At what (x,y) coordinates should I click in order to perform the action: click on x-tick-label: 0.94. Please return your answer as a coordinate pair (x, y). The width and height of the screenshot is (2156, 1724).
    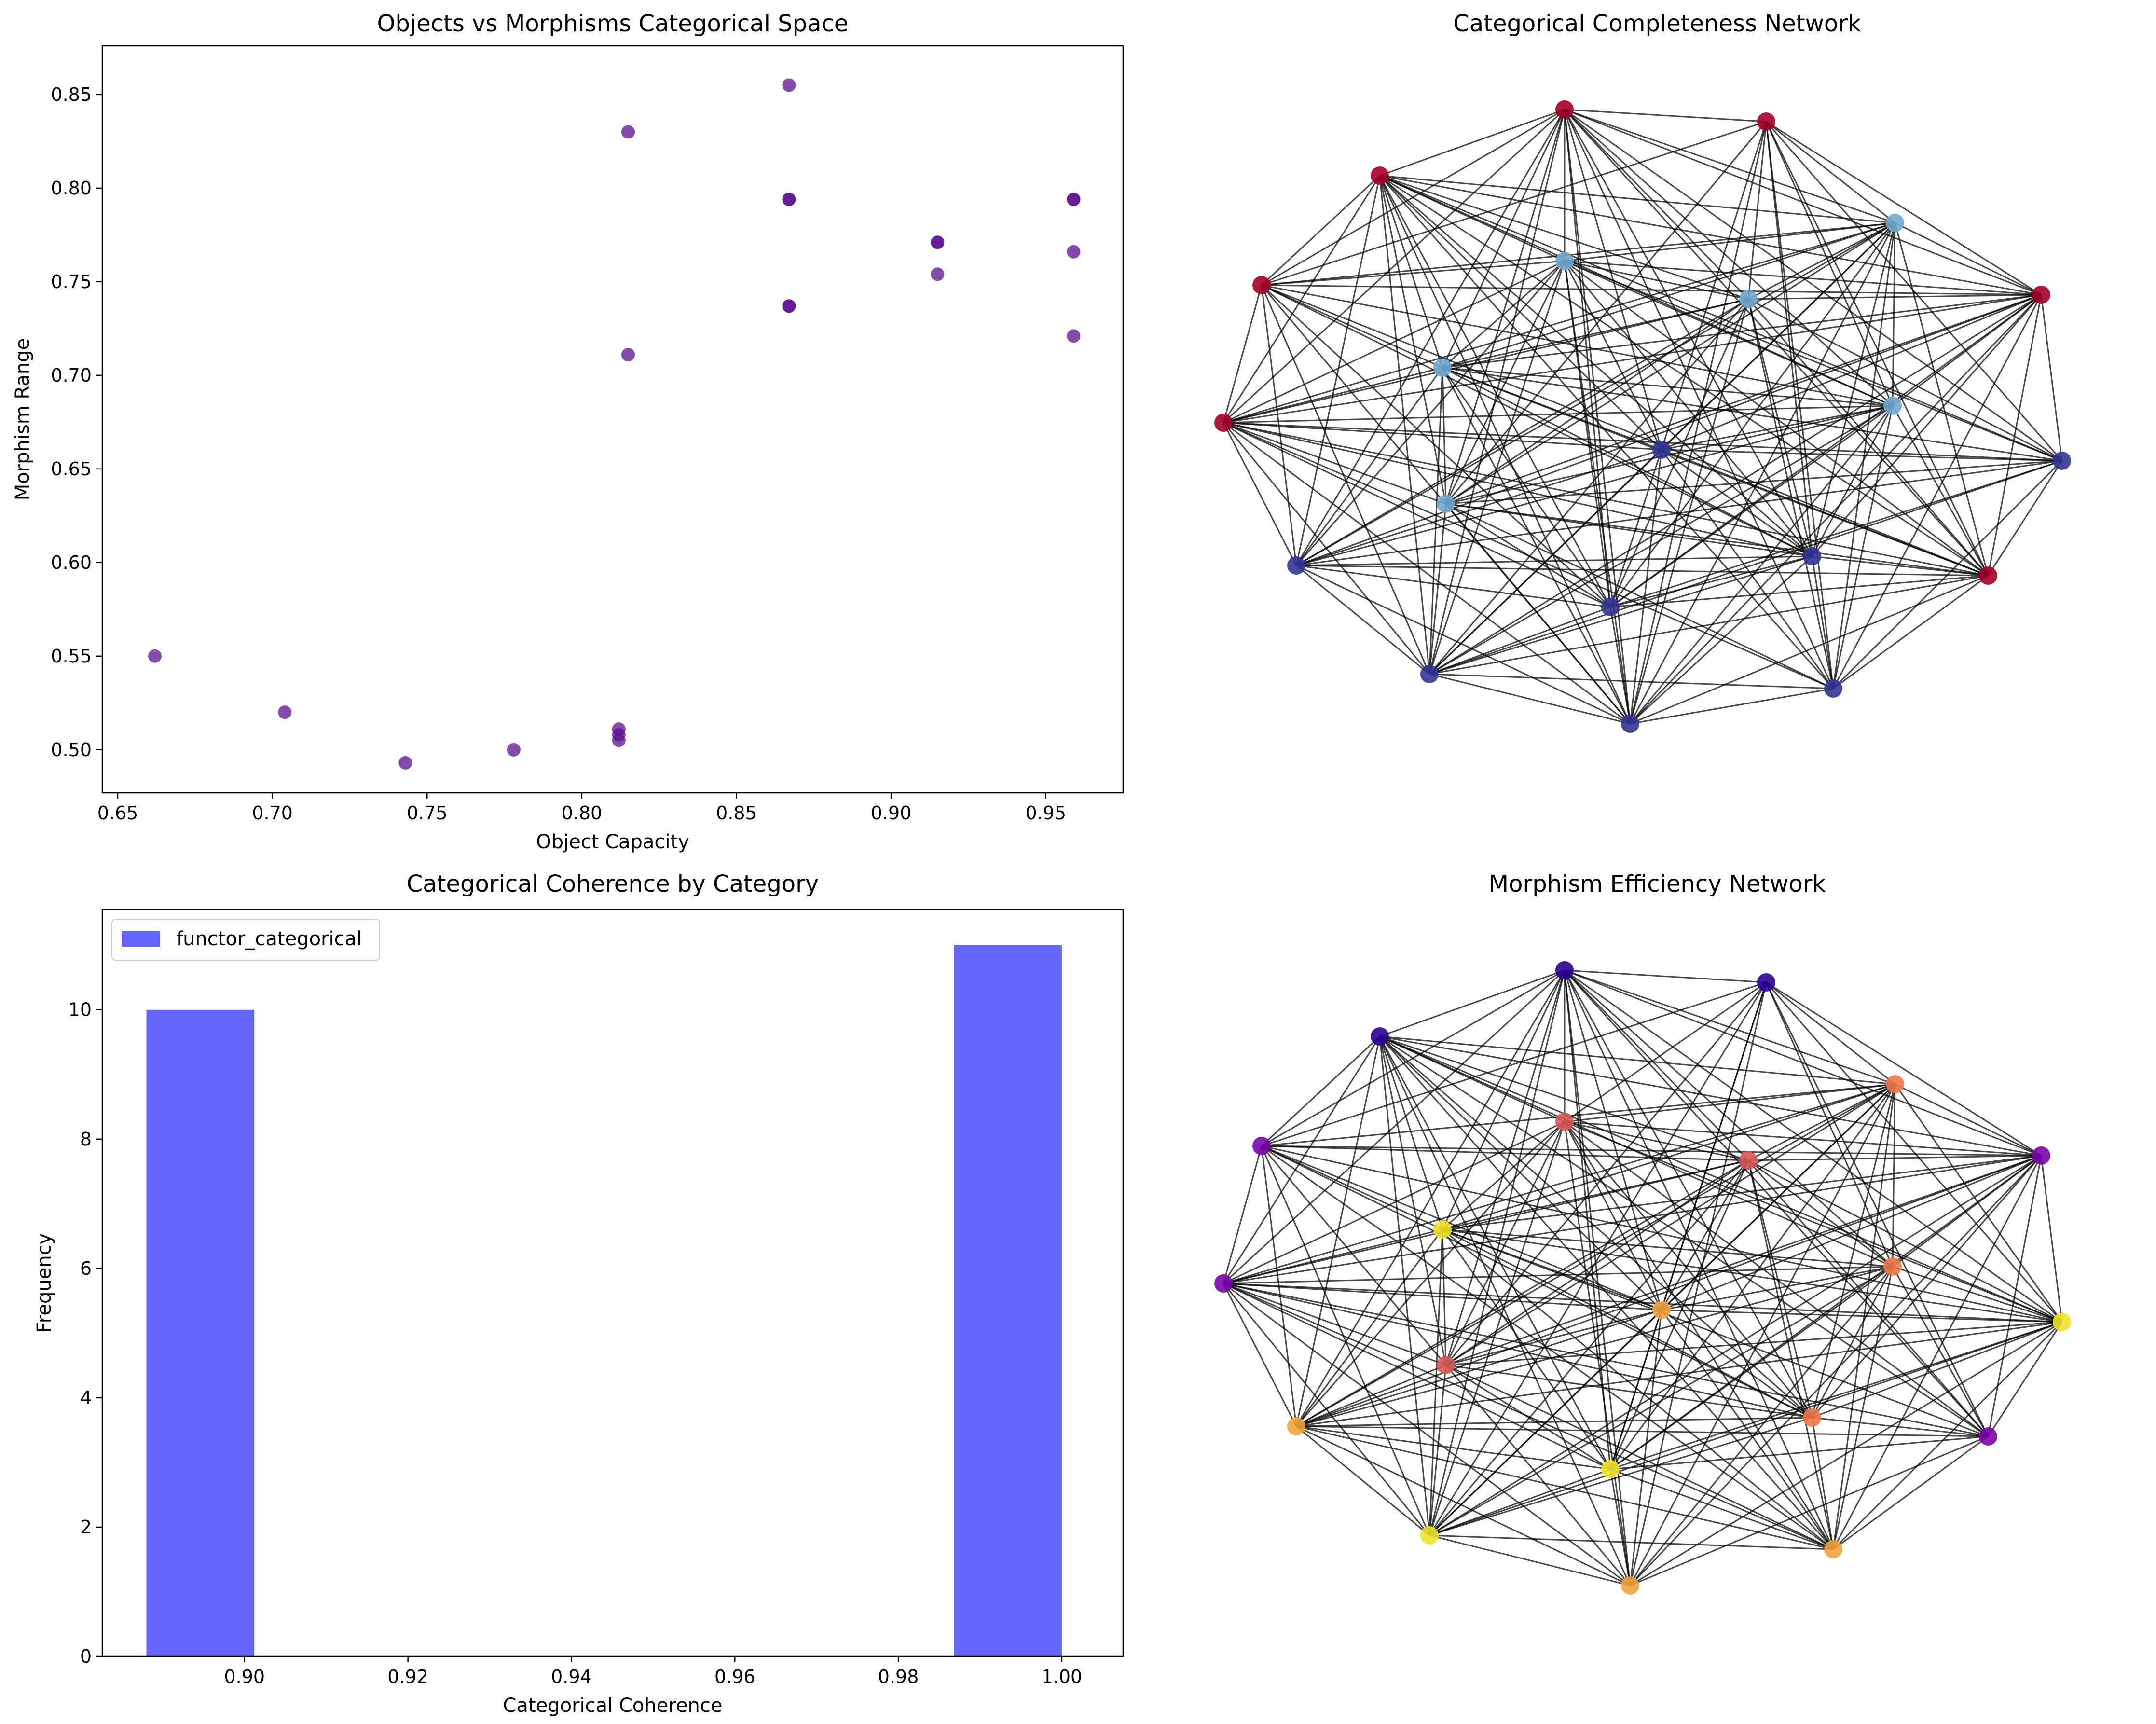
    Looking at the image, I should click on (571, 1677).